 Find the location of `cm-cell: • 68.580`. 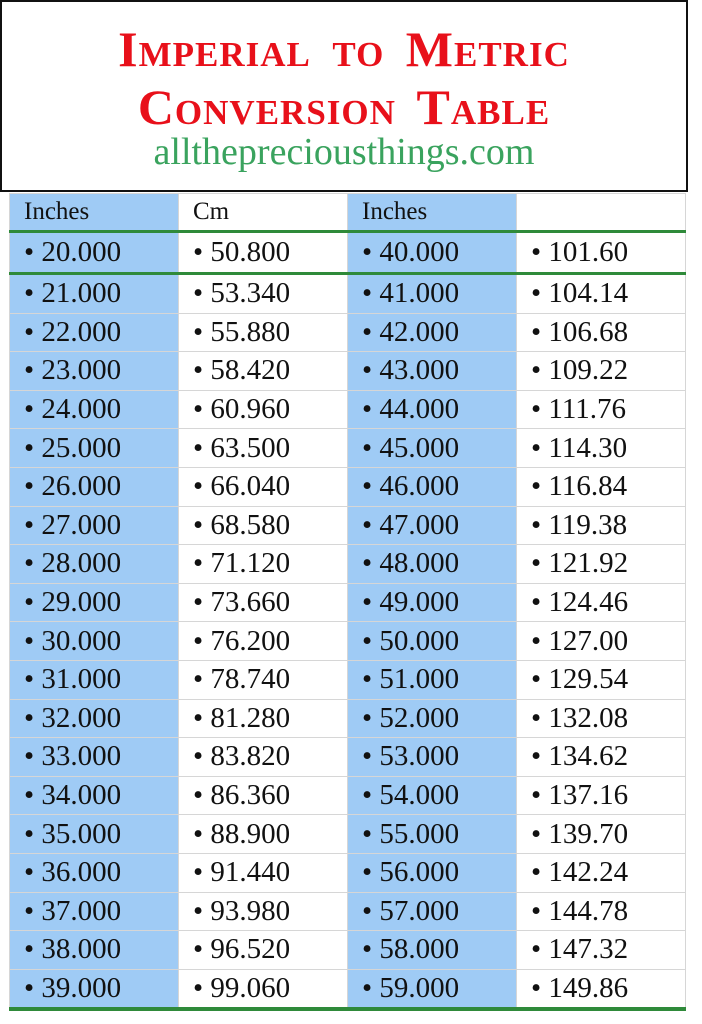

cm-cell: • 68.580 is located at coordinates (263, 525).